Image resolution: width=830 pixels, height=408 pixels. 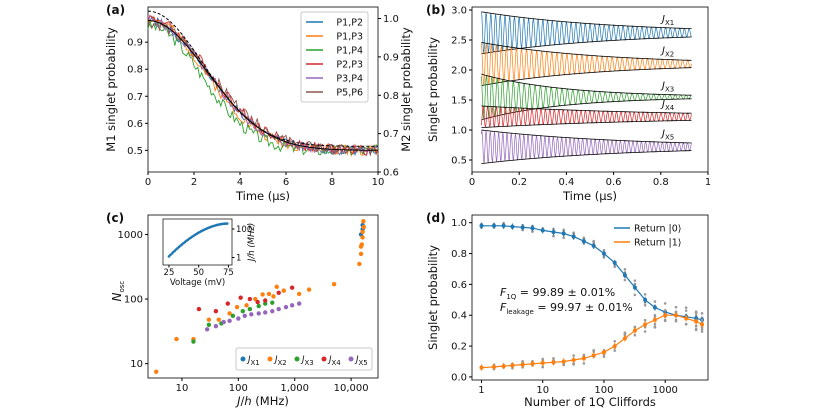 What do you see at coordinates (197, 242) in the screenshot?
I see `inset-frame` at bounding box center [197, 242].